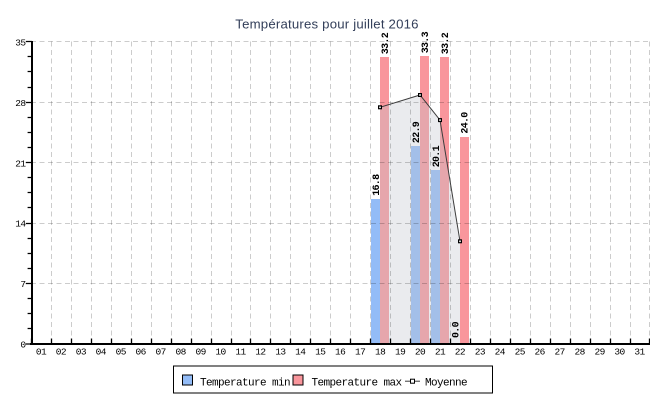 The width and height of the screenshot is (650, 400). I want to click on svg-text: 15, so click(320, 352).